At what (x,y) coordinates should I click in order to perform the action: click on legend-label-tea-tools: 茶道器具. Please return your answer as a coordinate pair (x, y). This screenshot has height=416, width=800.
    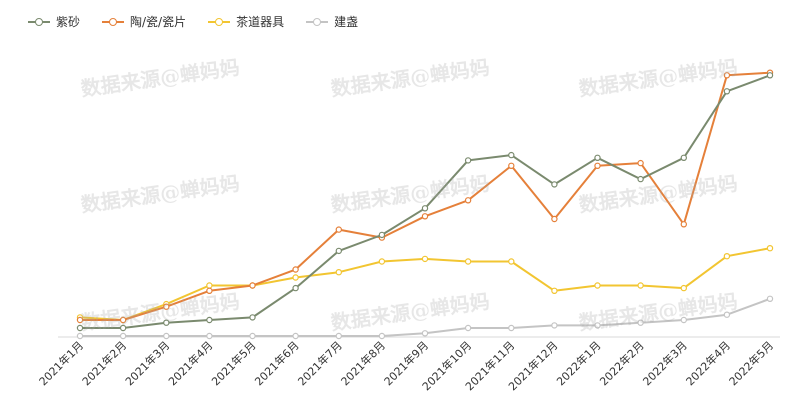
    Looking at the image, I should click on (260, 22).